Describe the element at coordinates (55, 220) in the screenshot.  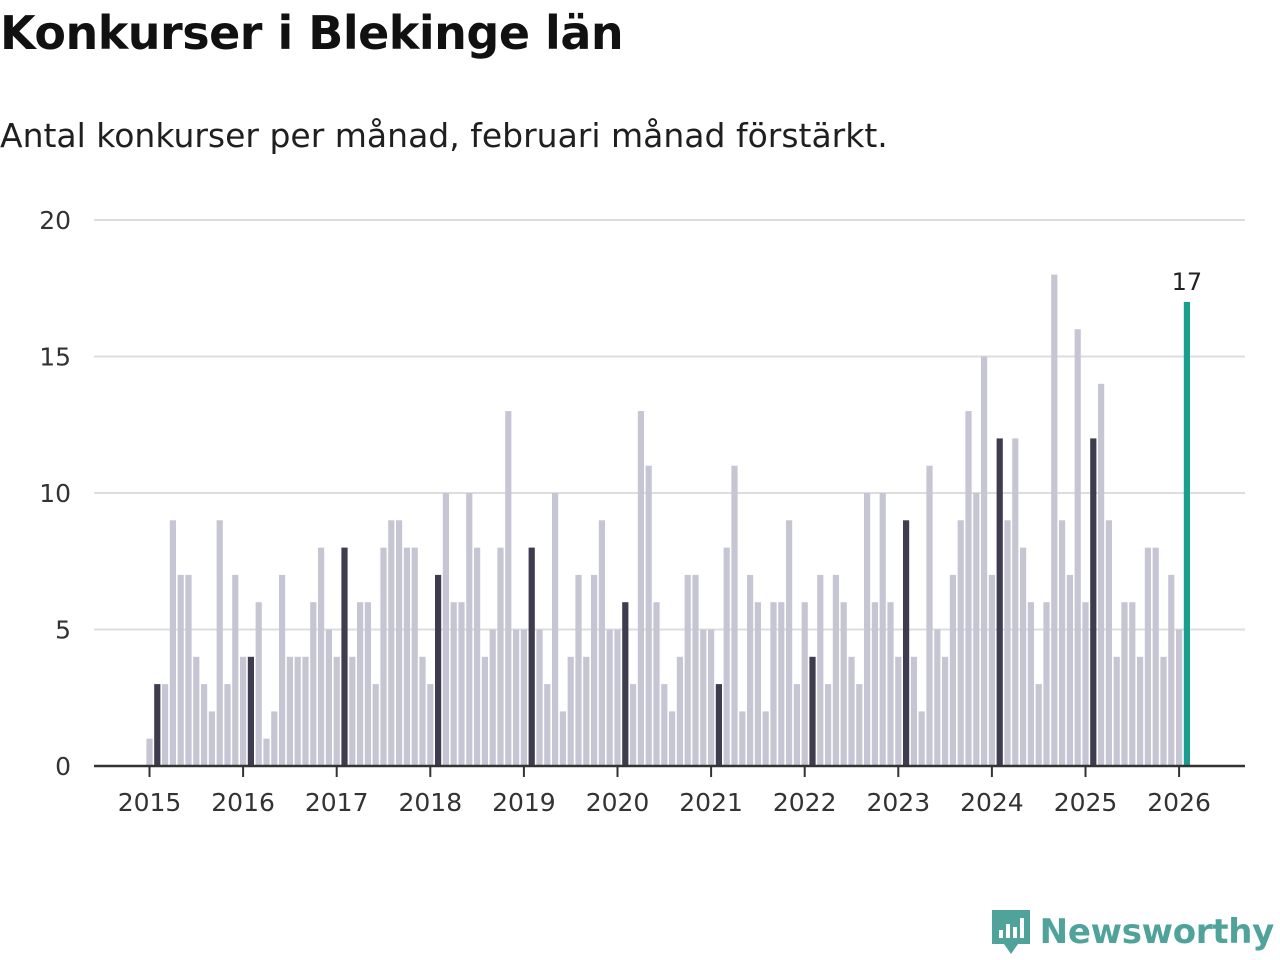
I see `y-tick-label-20: 20` at that location.